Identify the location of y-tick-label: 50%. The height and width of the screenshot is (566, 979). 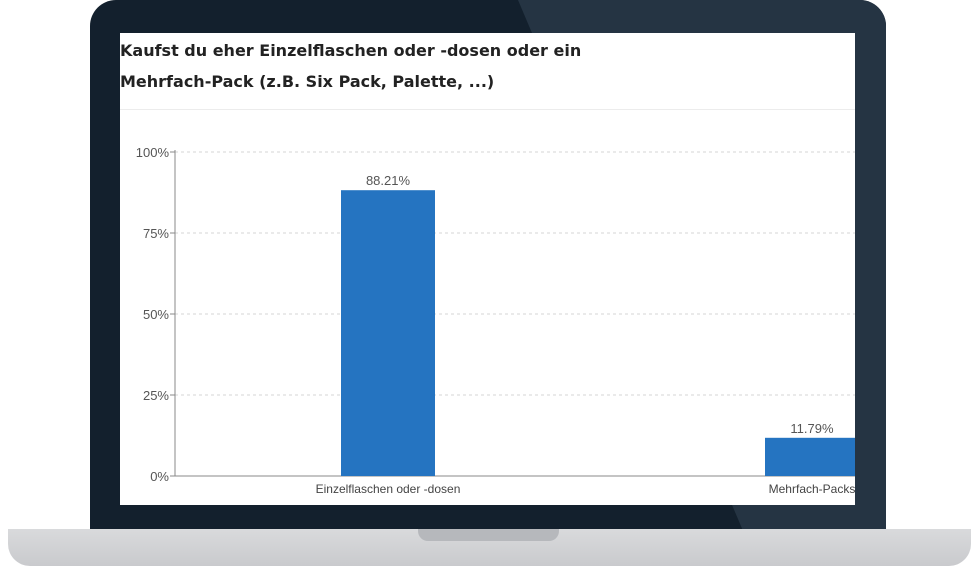
(156, 314).